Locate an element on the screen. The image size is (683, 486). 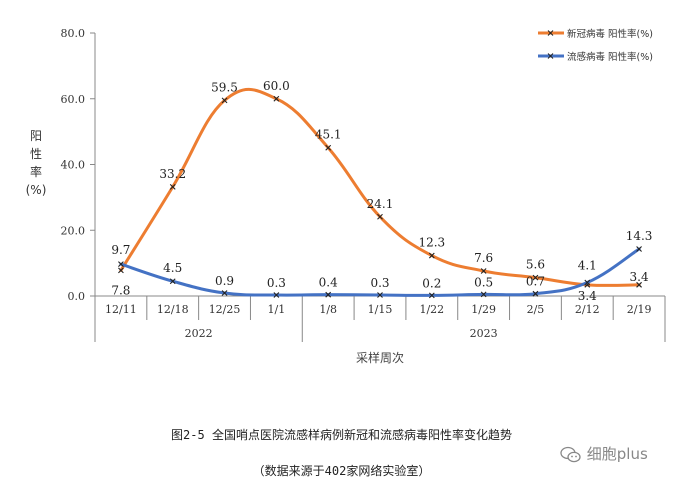
watermark: 细胞plus is located at coordinates (604, 453).